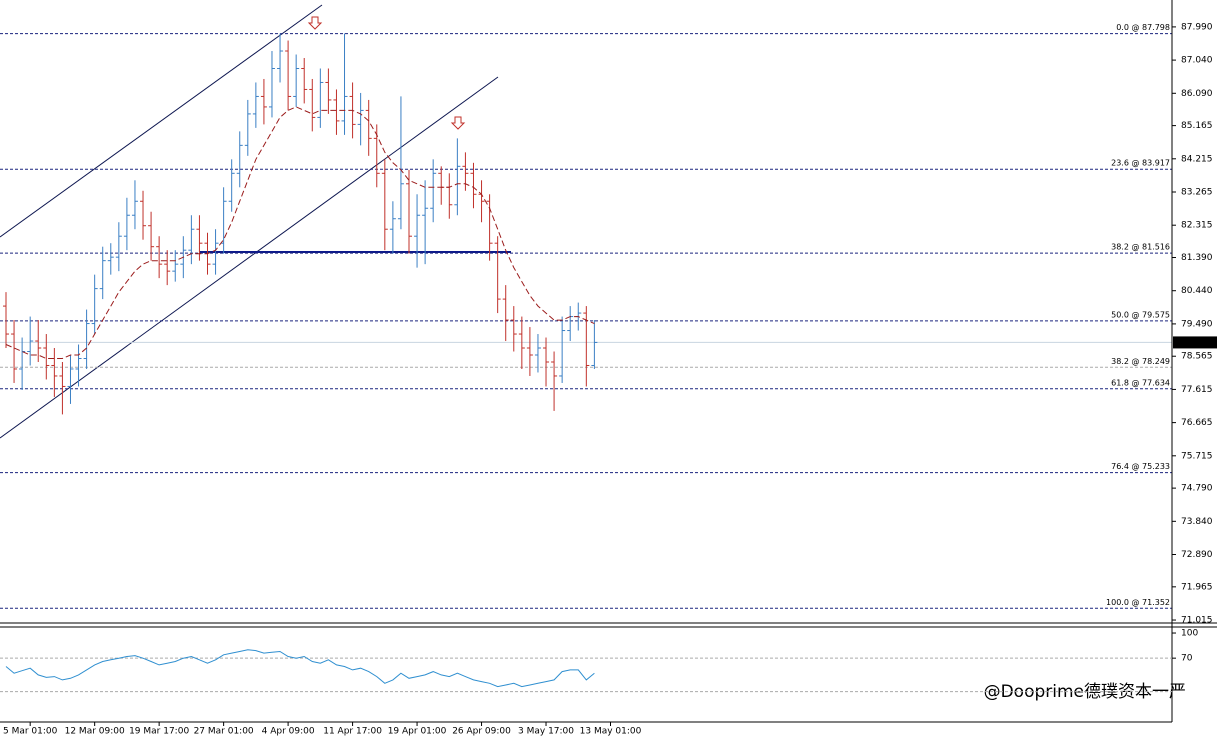 This screenshot has width=1217, height=743. What do you see at coordinates (1197, 193) in the screenshot?
I see `y-tick-label: 83.265` at bounding box center [1197, 193].